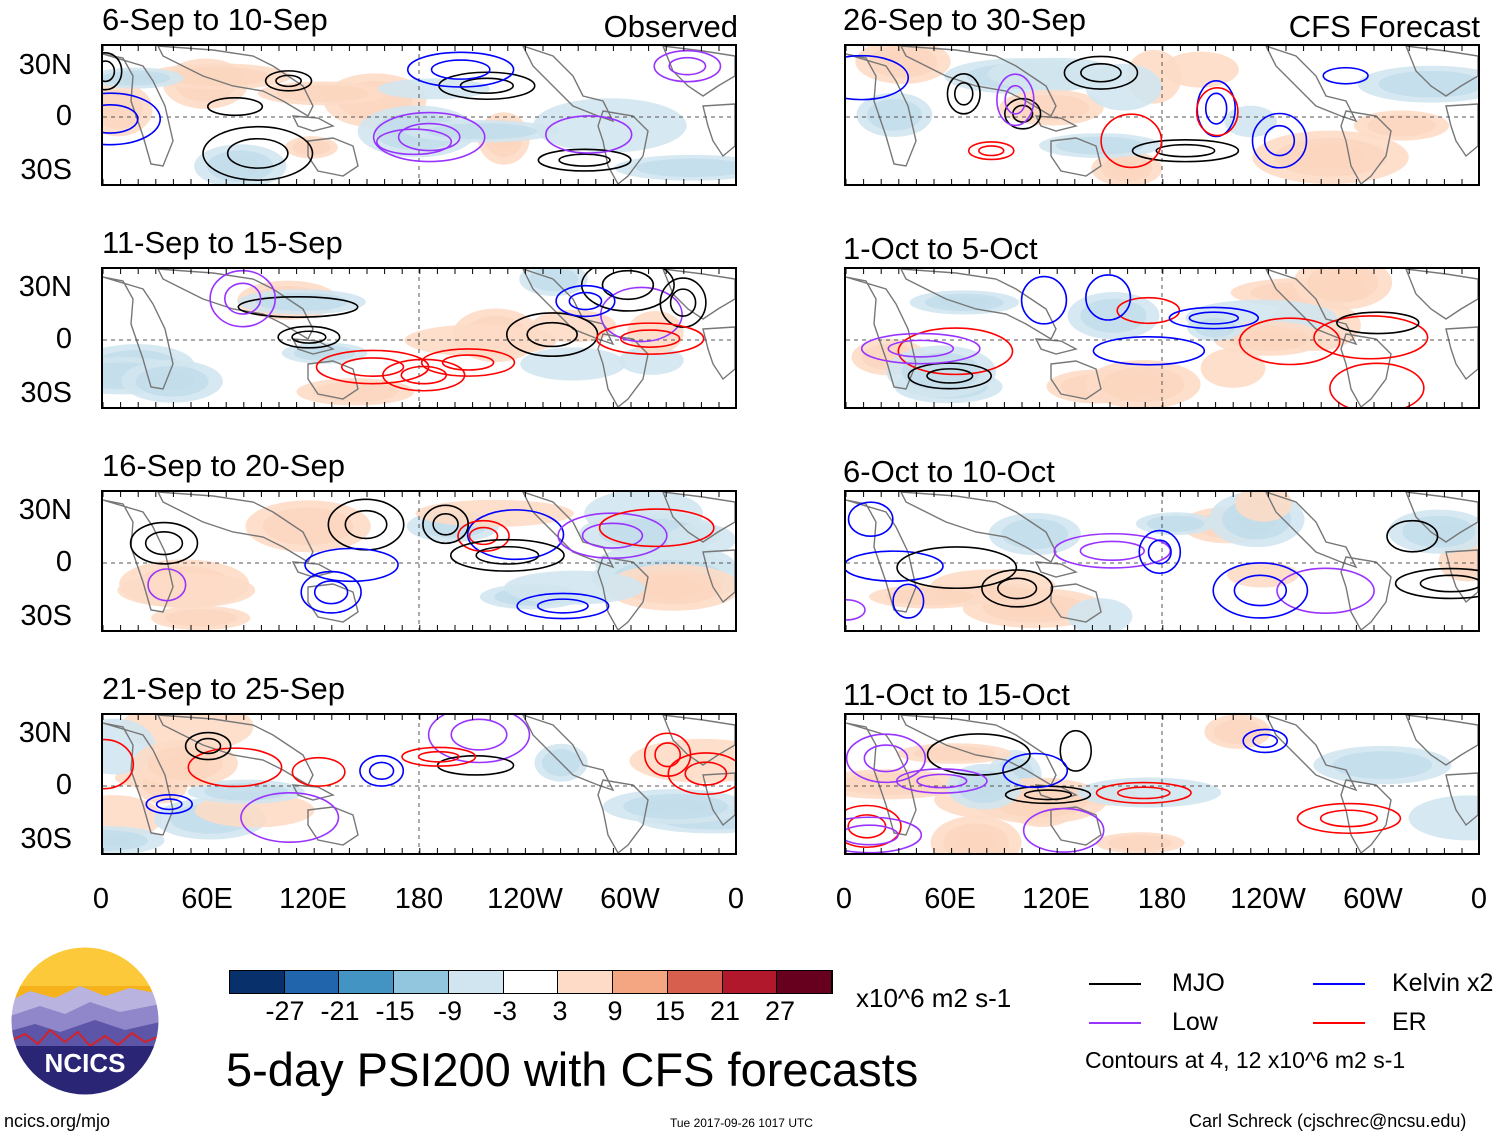  What do you see at coordinates (1162, 899) in the screenshot?
I see `lon-label: 180` at bounding box center [1162, 899].